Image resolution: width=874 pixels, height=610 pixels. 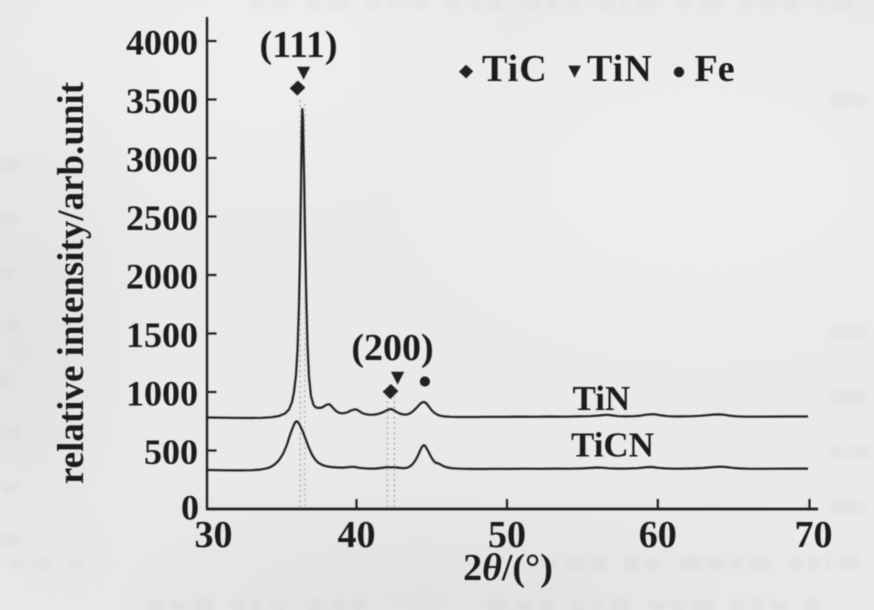 What do you see at coordinates (508, 568) in the screenshot?
I see `svg-text: 2θ/(°)` at bounding box center [508, 568].